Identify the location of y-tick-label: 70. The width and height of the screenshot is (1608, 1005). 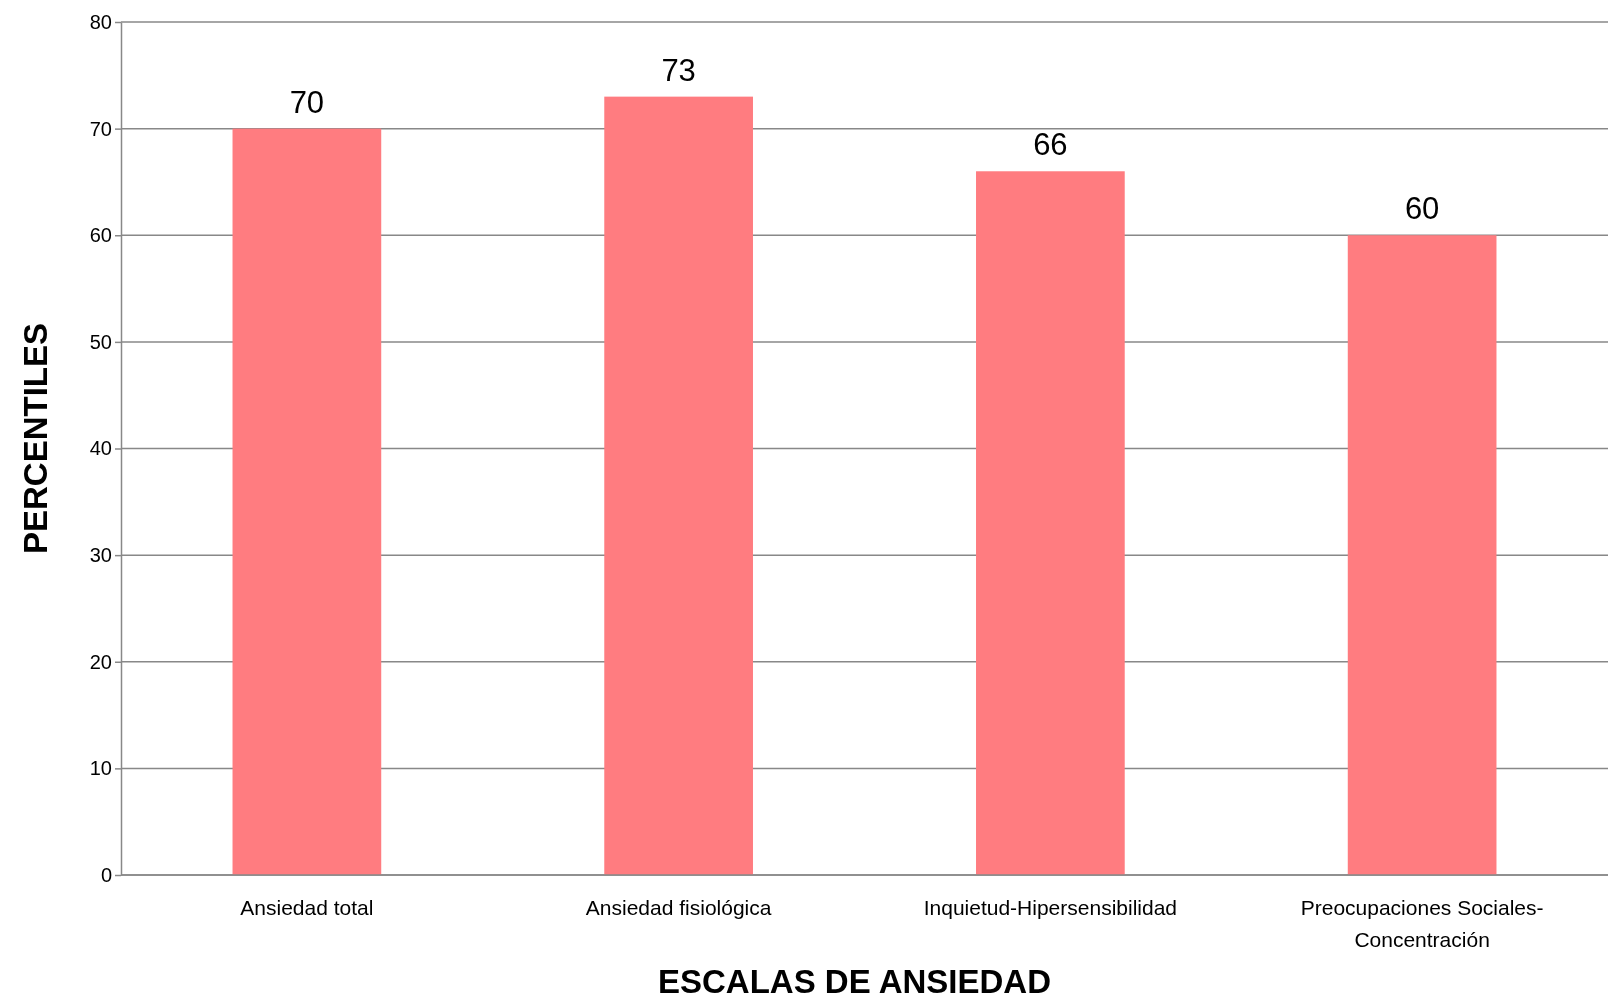
(100, 128).